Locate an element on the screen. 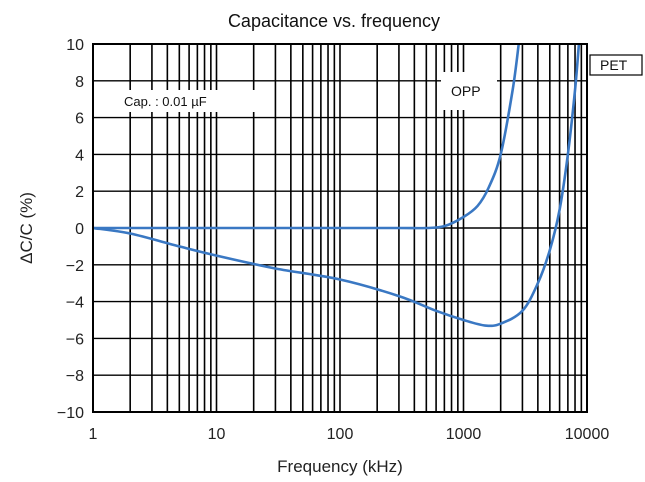  annotations: Cap. : 0.01 µF OPP PET is located at coordinates (380, 83).